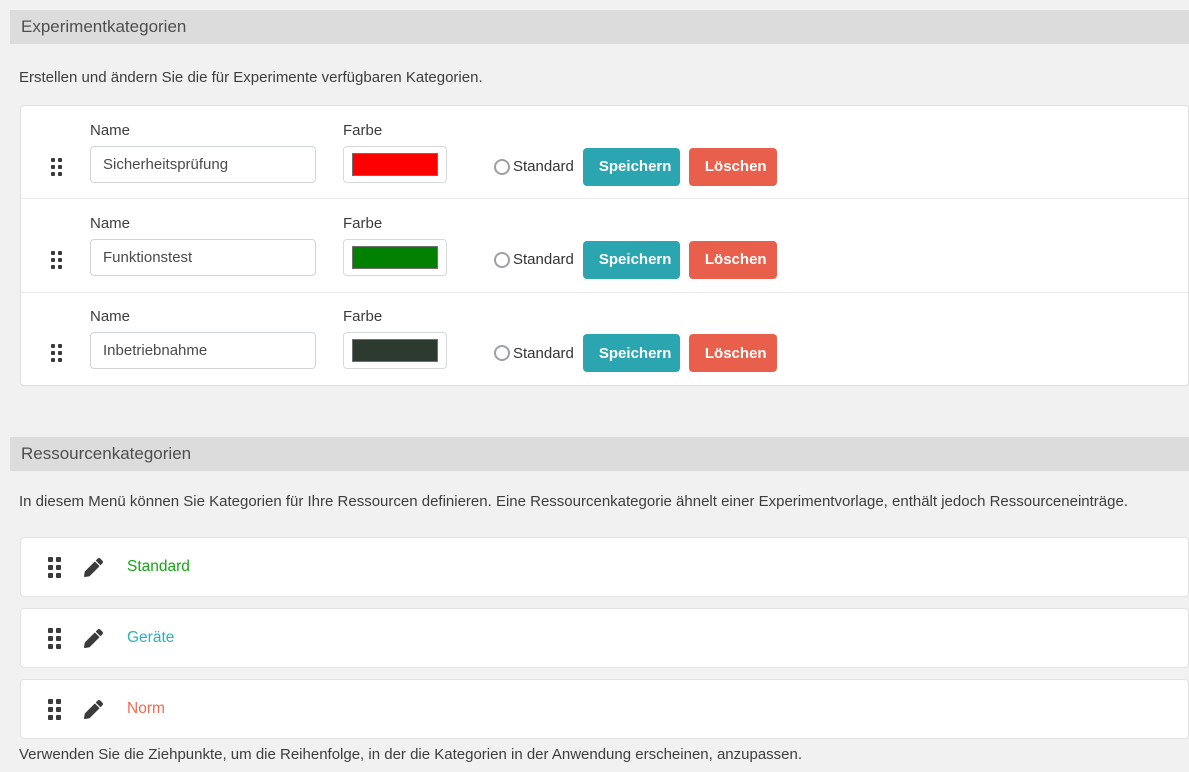 The height and width of the screenshot is (772, 1189). What do you see at coordinates (604, 638) in the screenshot?
I see `resource-category-row: Geräte` at bounding box center [604, 638].